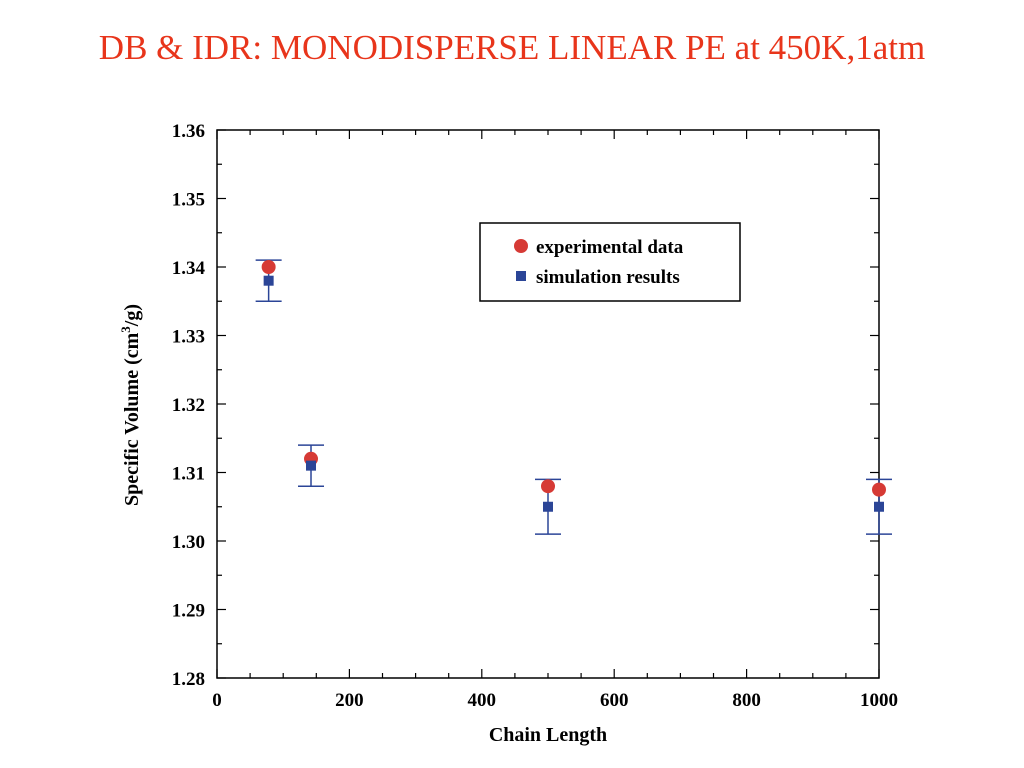 The image size is (1024, 768). Describe the element at coordinates (879, 700) in the screenshot. I see `x-tick-label: 1000` at that location.